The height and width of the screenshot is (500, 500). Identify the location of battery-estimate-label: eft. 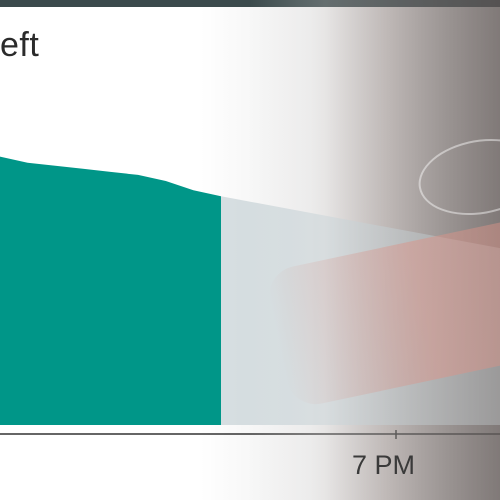
(20, 45).